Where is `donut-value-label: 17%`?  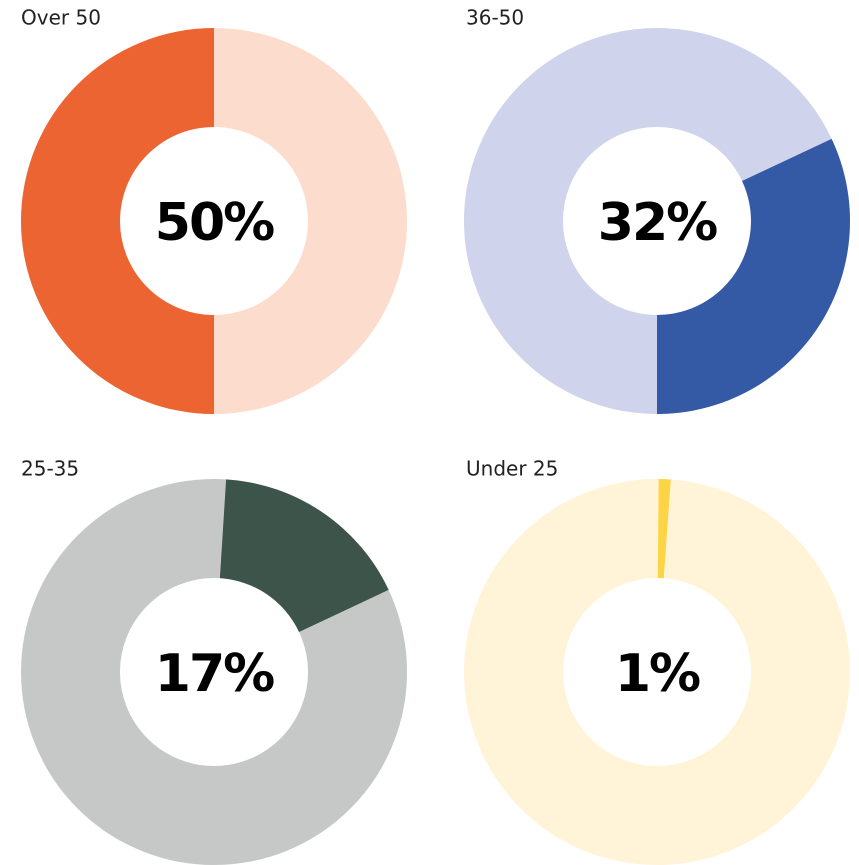
donut-value-label: 17% is located at coordinates (214, 674).